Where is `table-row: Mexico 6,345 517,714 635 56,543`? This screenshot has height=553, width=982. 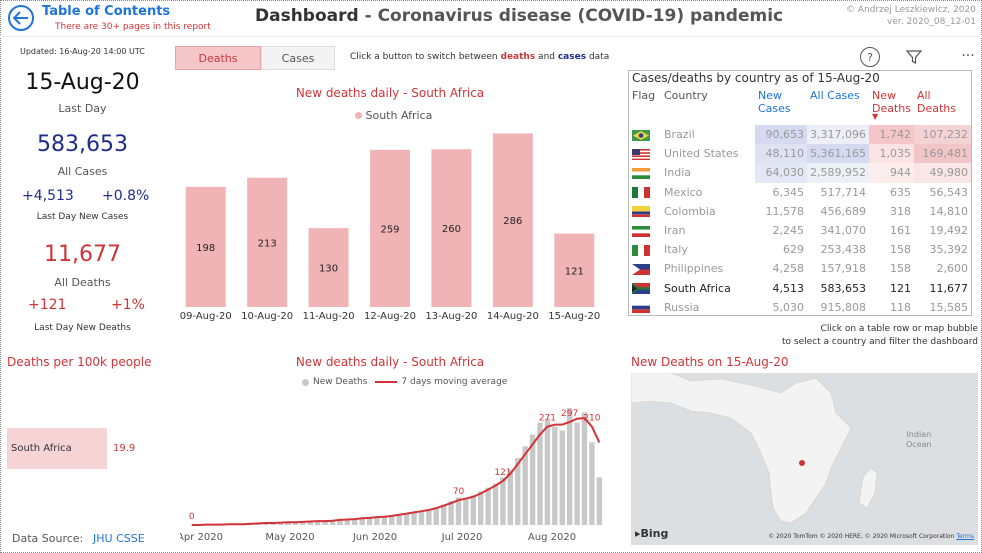
table-row: Mexico 6,345 517,714 635 56,543 is located at coordinates (800, 192).